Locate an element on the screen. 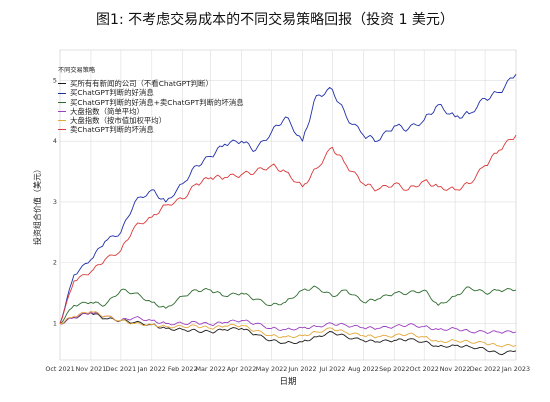  legend-item: 大盘指数（简单平均） is located at coordinates (151, 111).